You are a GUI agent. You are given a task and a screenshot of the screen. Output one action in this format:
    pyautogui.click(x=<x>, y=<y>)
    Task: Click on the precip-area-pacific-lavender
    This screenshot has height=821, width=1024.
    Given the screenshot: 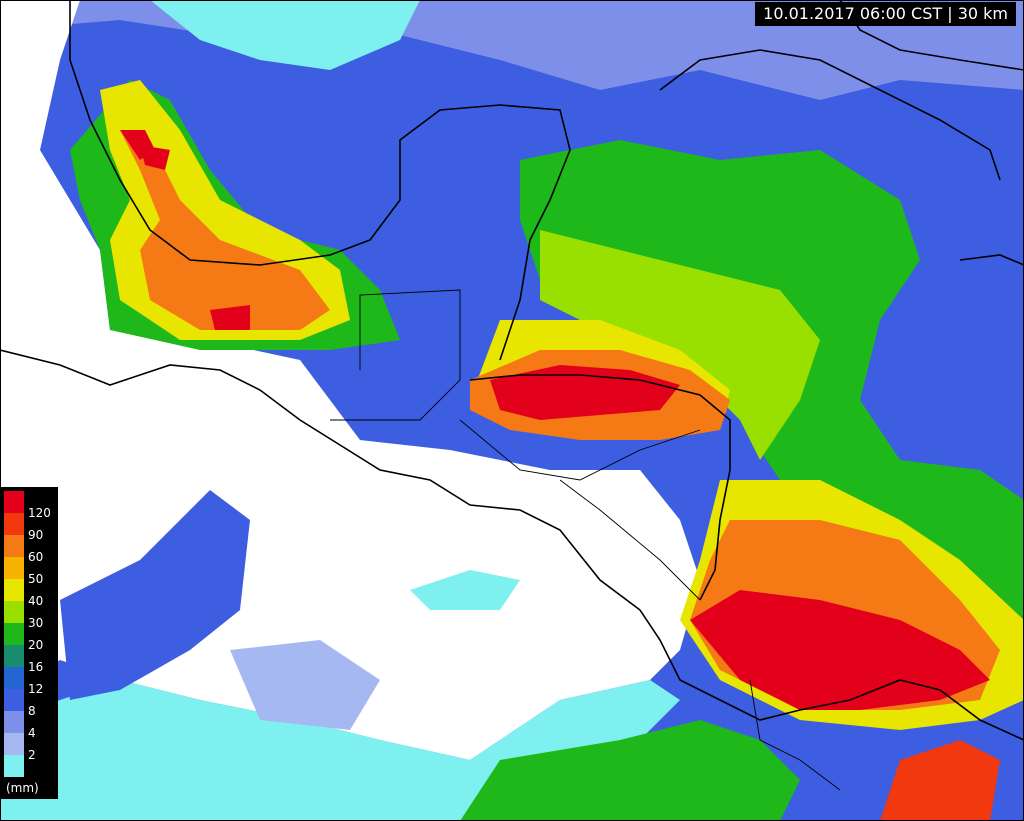 What is the action you would take?
    pyautogui.click(x=305, y=685)
    